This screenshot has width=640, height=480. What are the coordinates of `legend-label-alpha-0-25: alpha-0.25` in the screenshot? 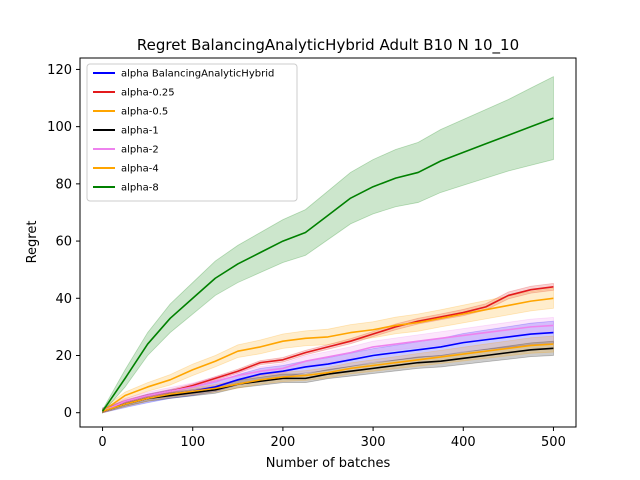 It's located at (148, 93).